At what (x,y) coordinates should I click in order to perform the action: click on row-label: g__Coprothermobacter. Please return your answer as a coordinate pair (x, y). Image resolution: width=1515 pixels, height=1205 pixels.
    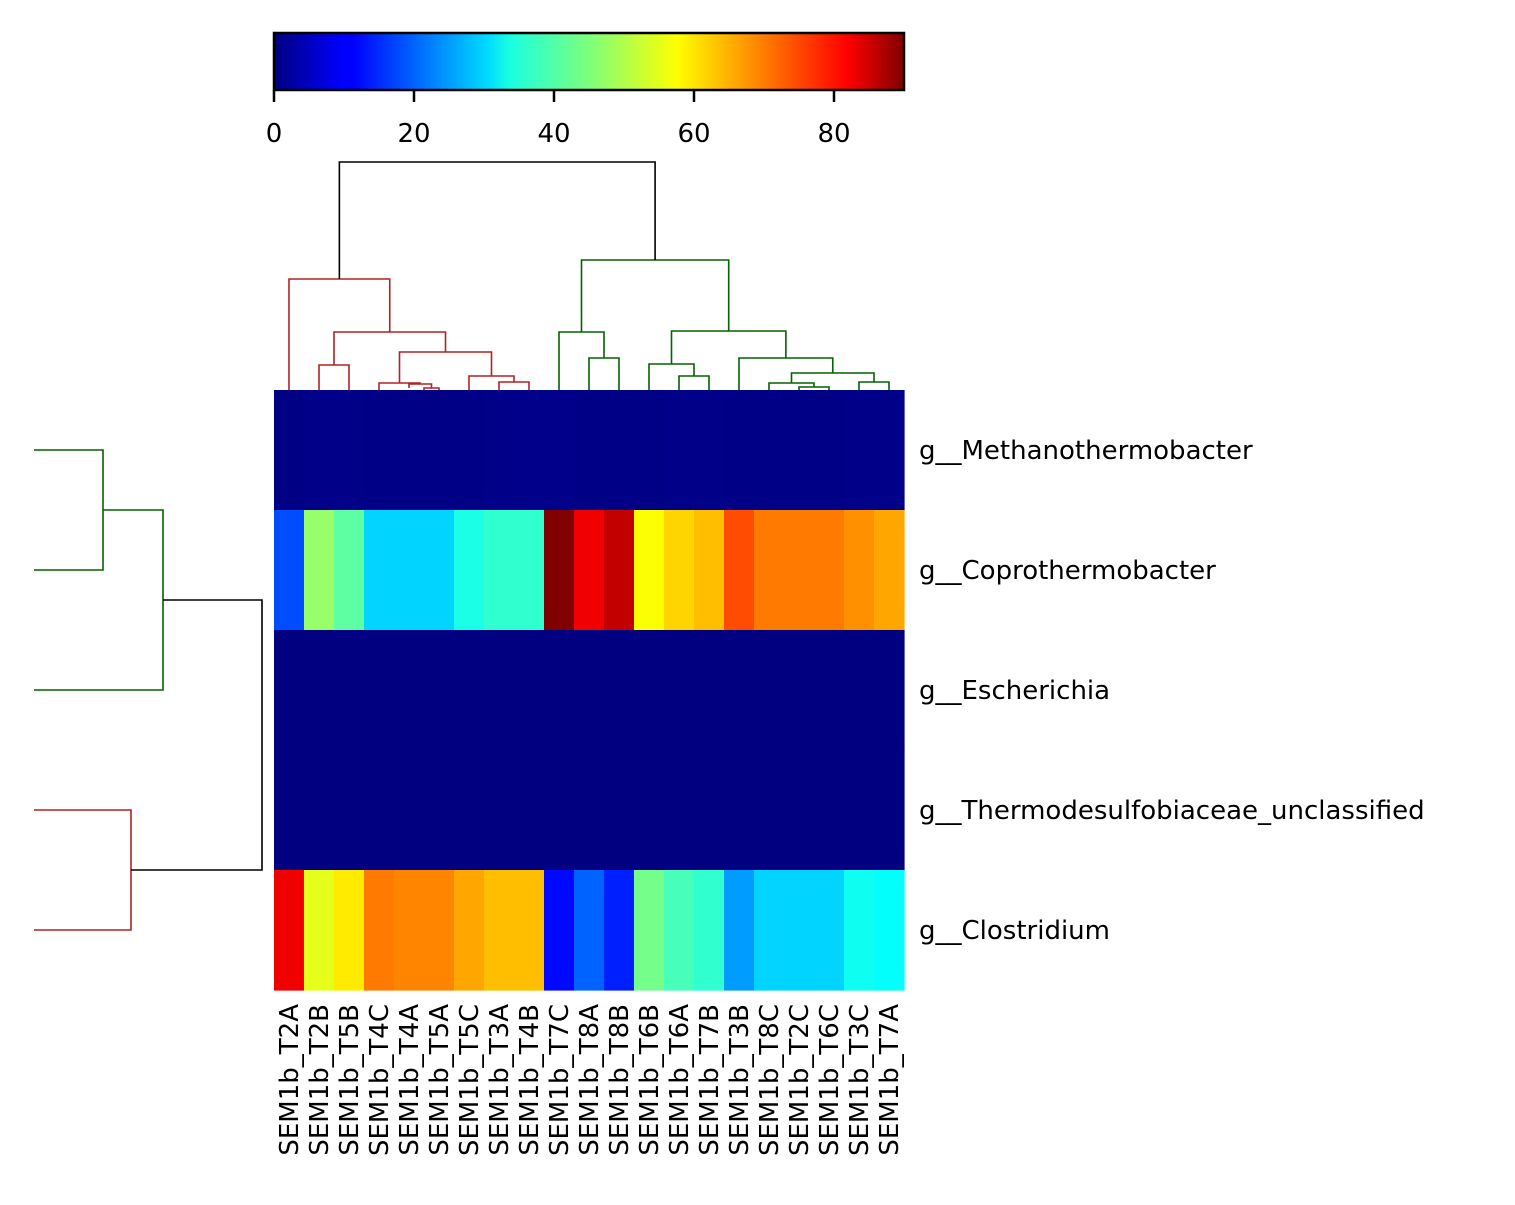
    Looking at the image, I should click on (1067, 571).